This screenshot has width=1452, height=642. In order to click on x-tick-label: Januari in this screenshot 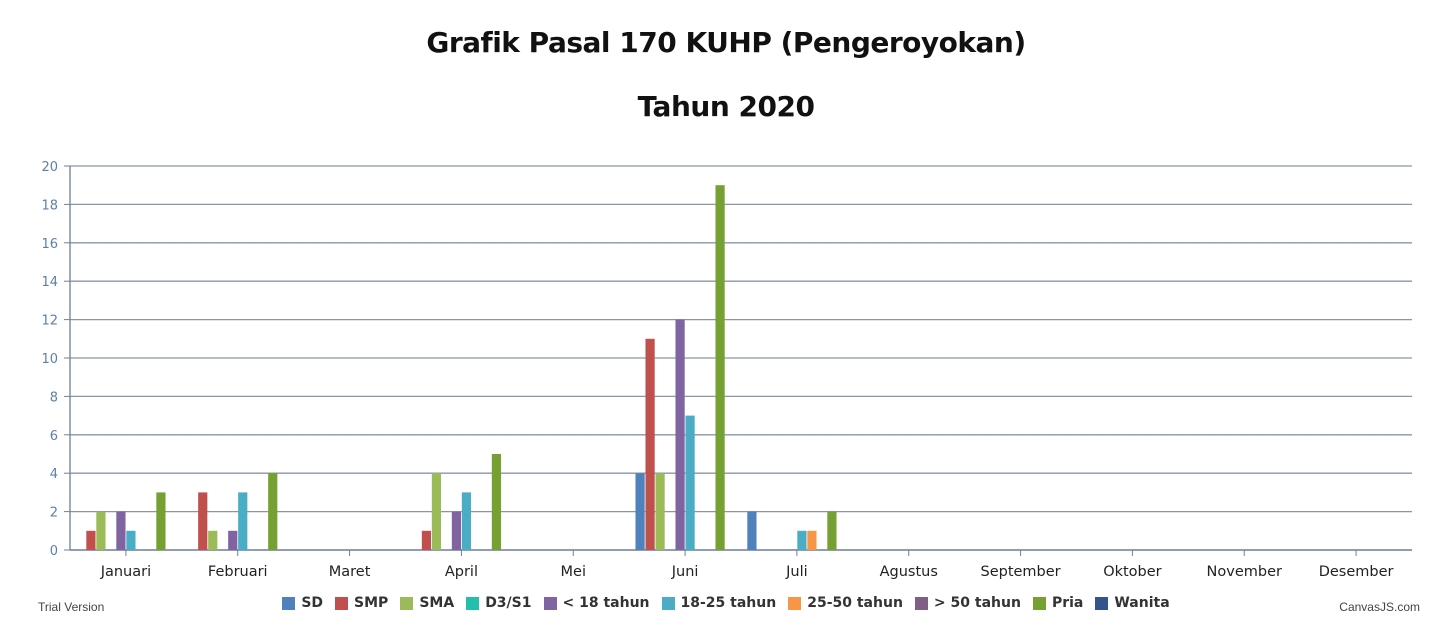, I will do `click(125, 572)`.